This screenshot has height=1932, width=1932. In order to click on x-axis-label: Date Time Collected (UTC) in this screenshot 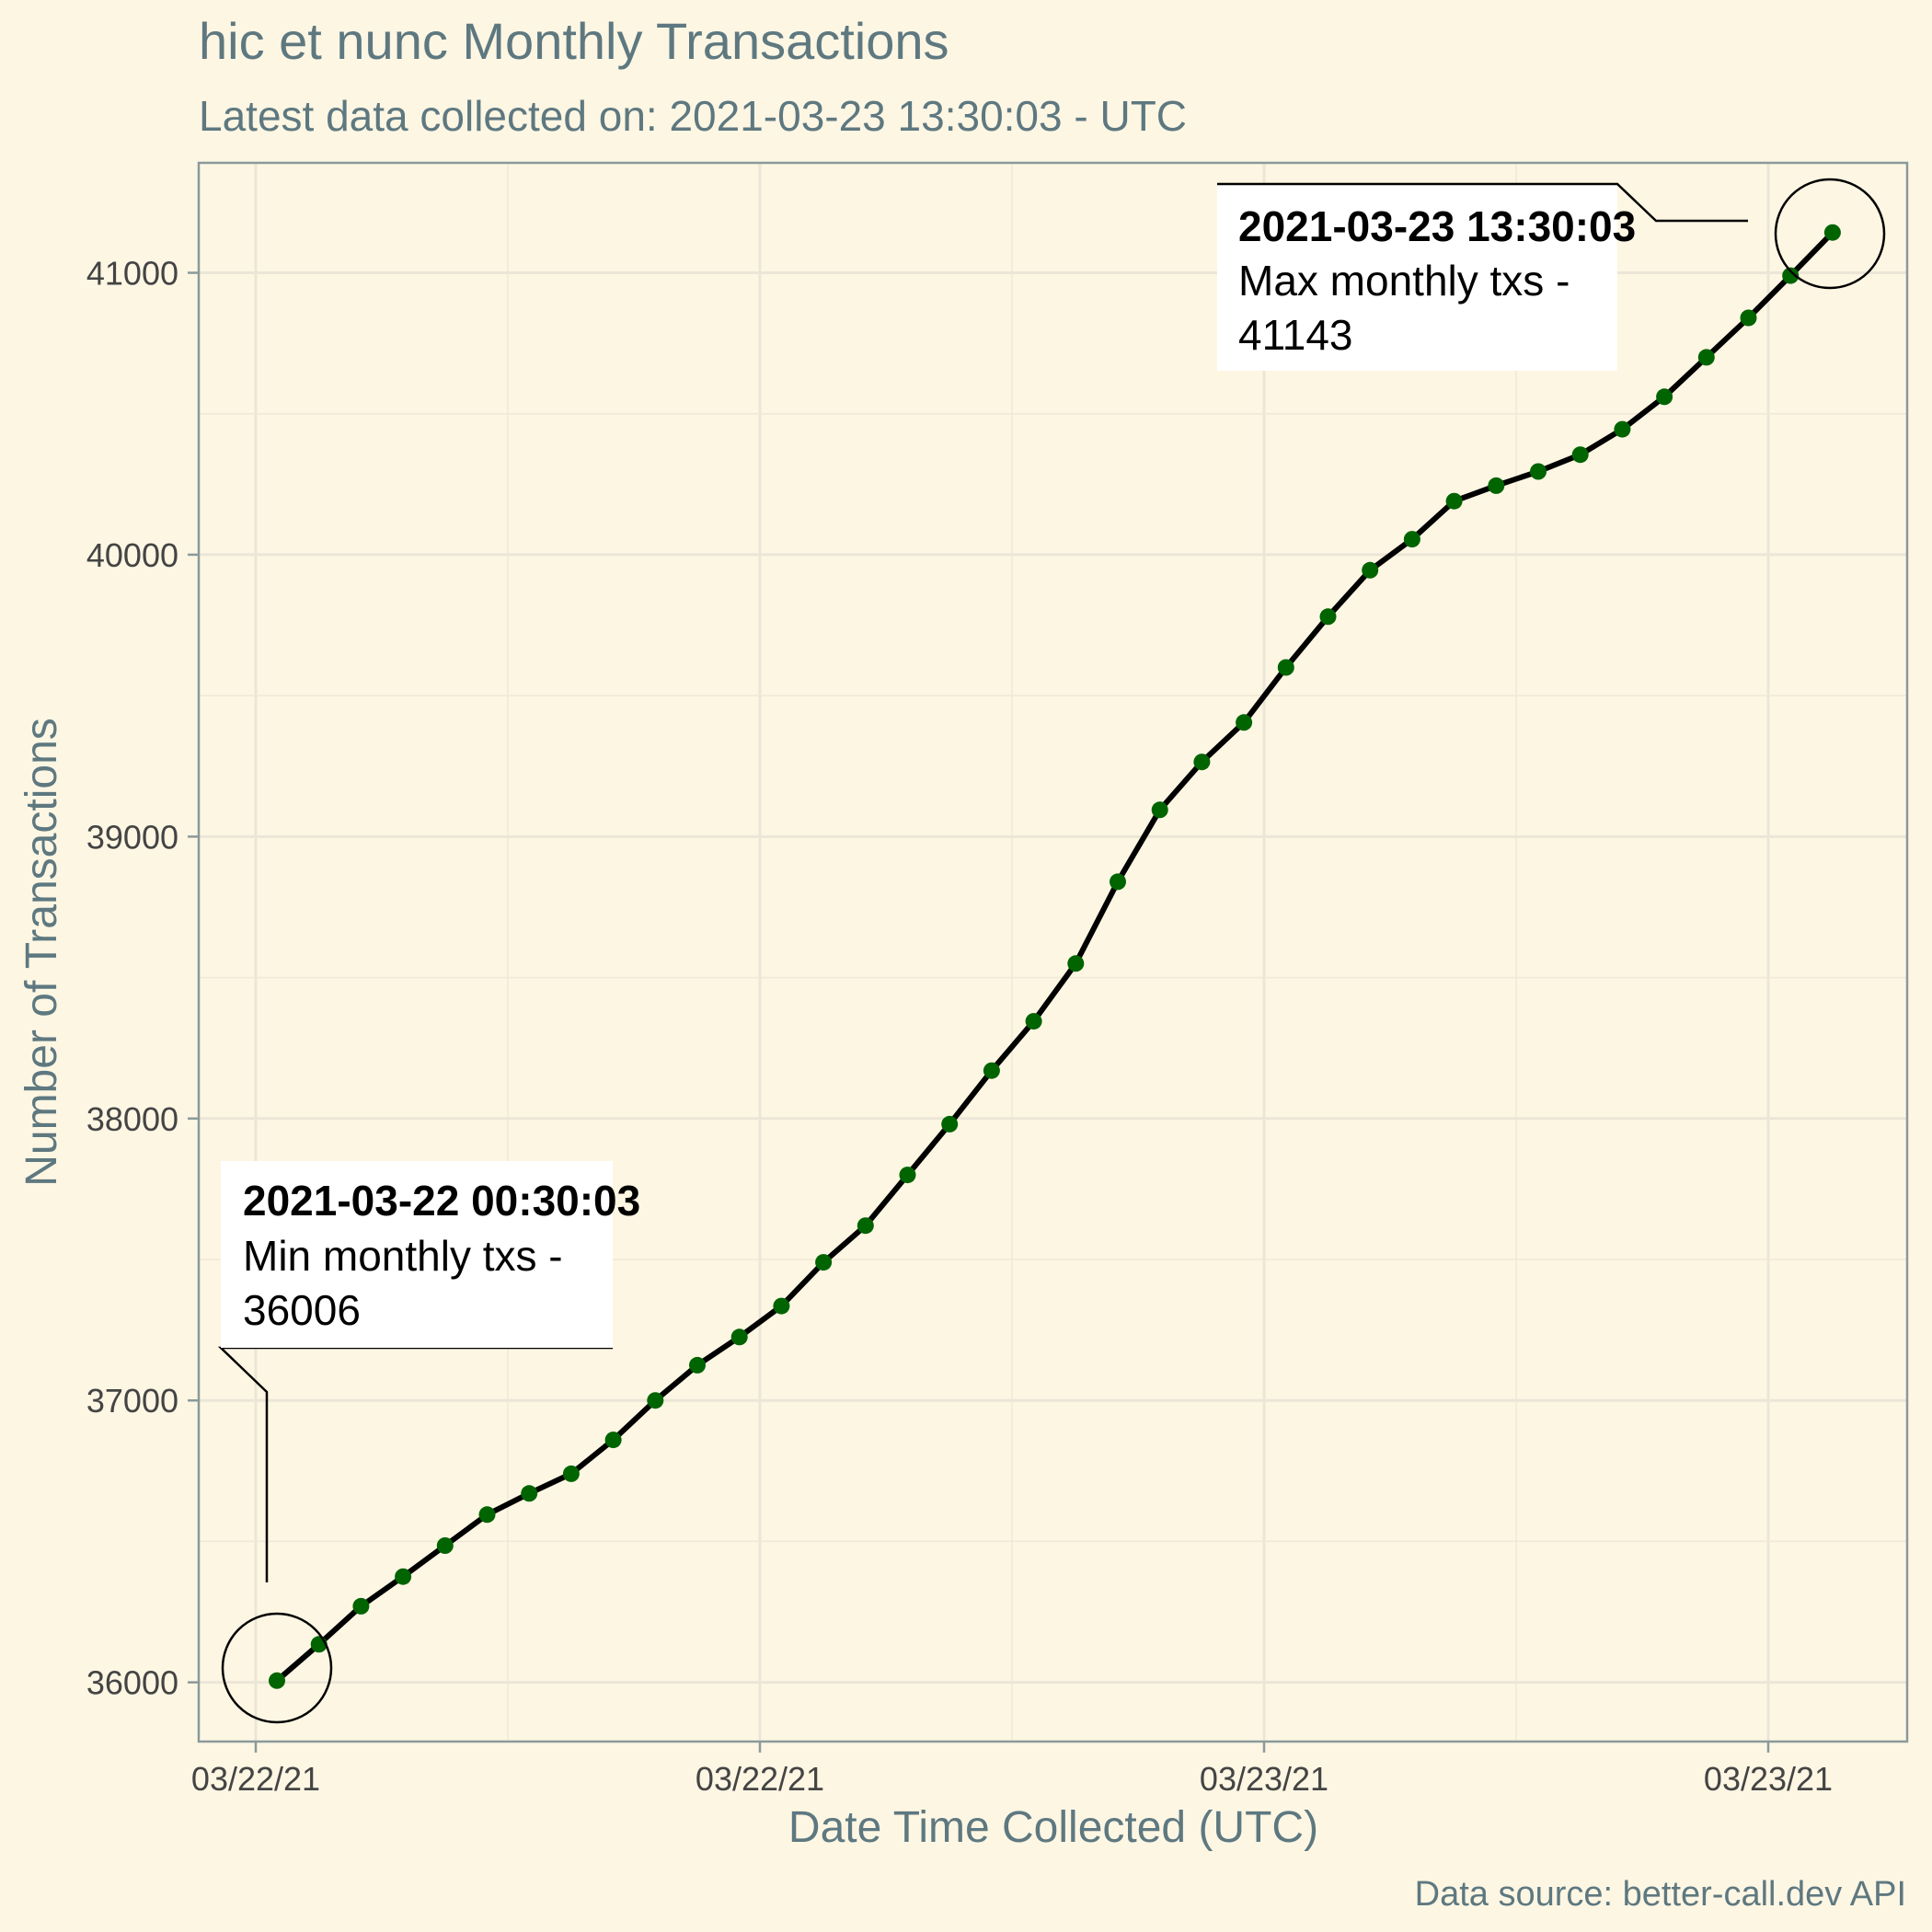, I will do `click(1053, 1827)`.